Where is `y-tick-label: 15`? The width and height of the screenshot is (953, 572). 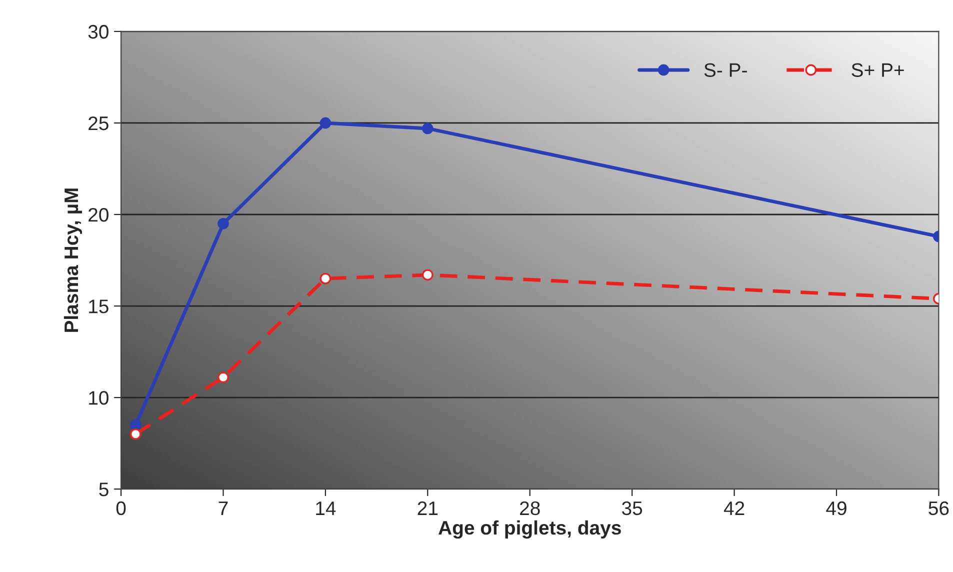 y-tick-label: 15 is located at coordinates (98, 307).